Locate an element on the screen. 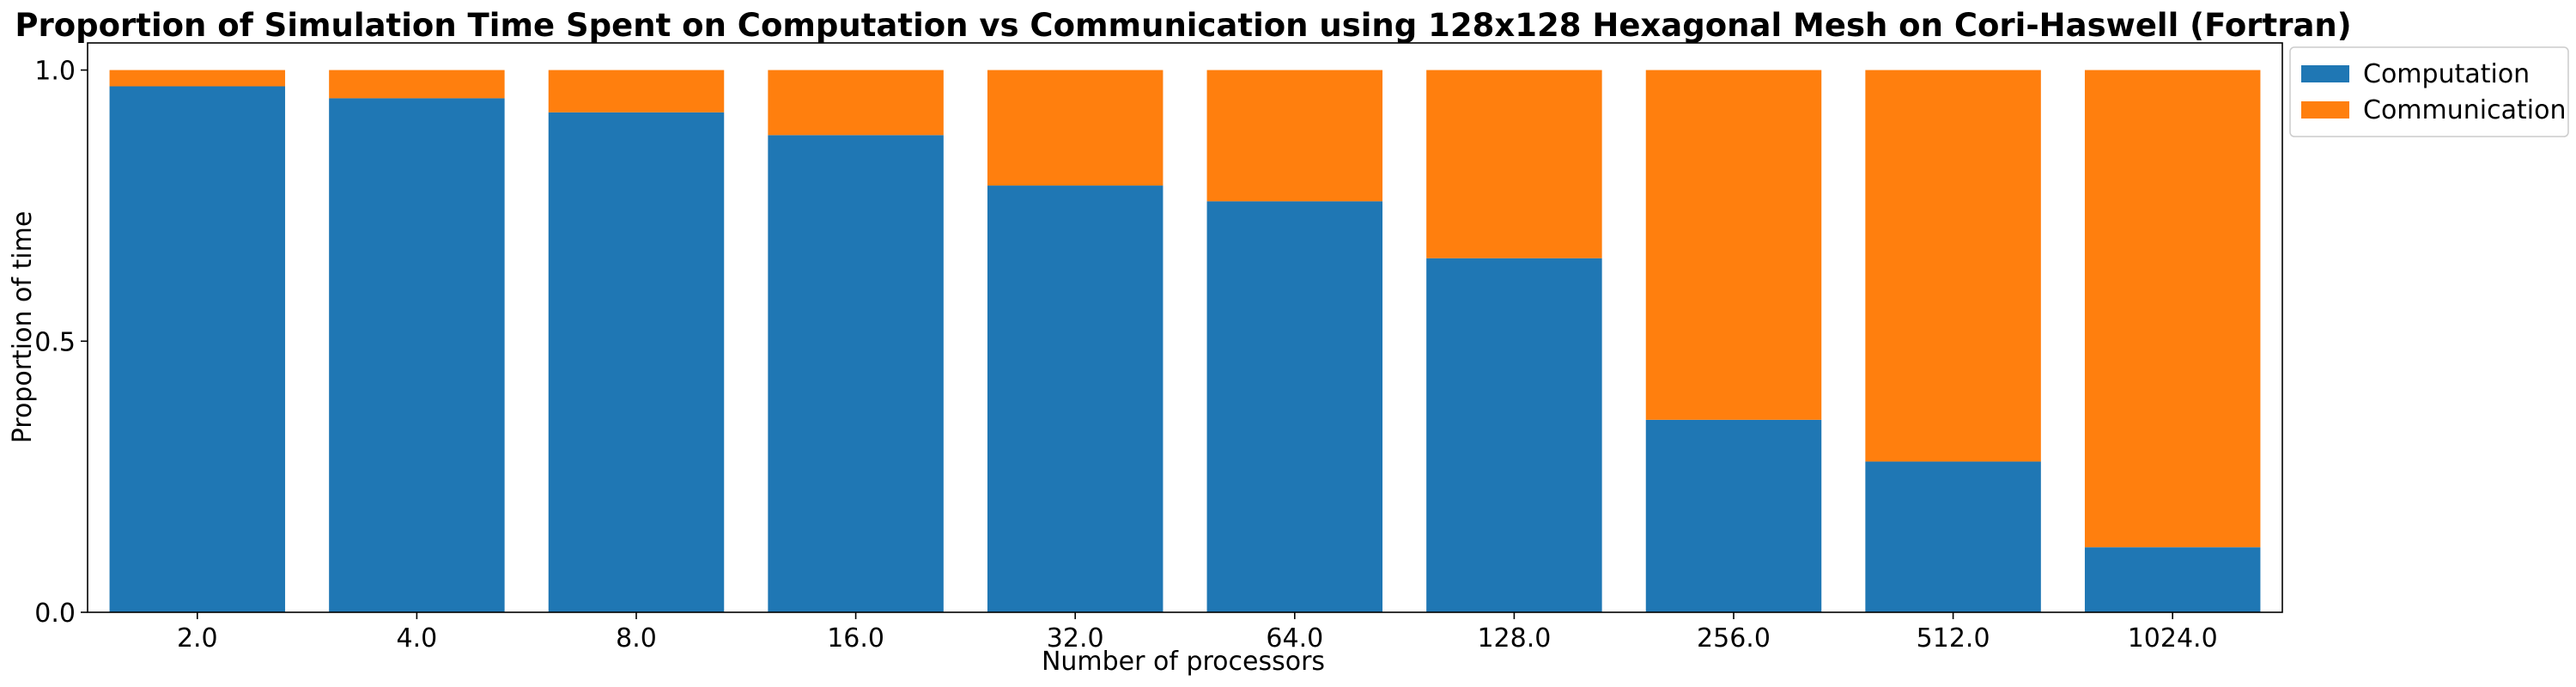  bar-computation-256.0 is located at coordinates (1733, 515).